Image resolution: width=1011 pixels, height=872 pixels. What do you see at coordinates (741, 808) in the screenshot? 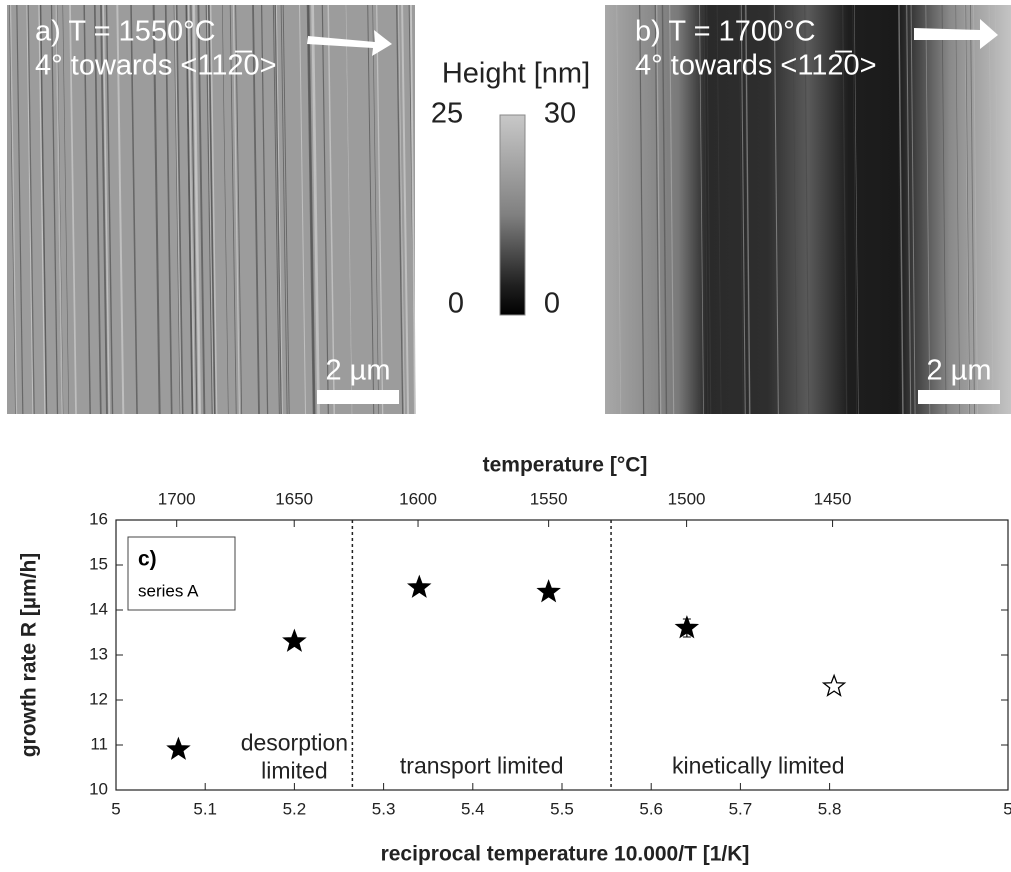
I see `x-tick-label: 5.7` at bounding box center [741, 808].